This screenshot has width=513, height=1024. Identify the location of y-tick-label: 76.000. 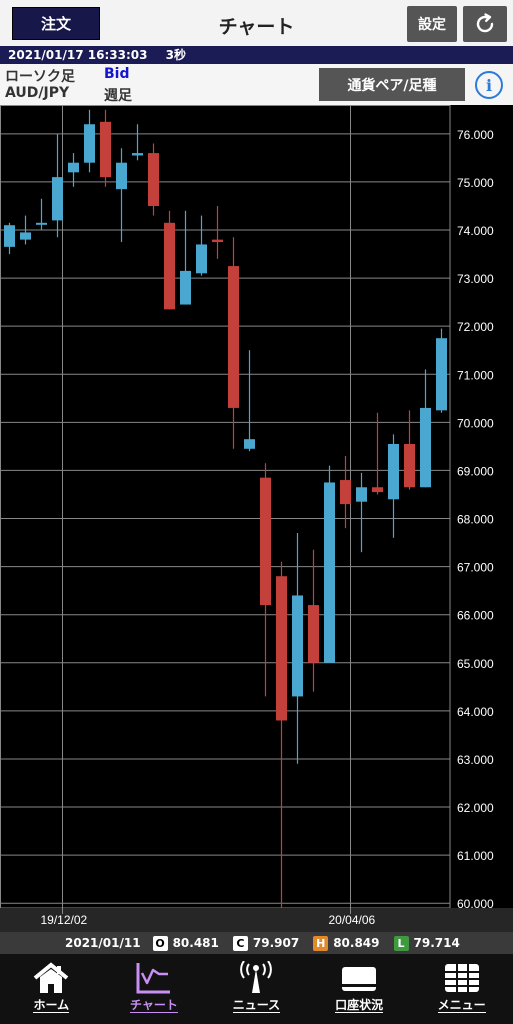
(475, 135).